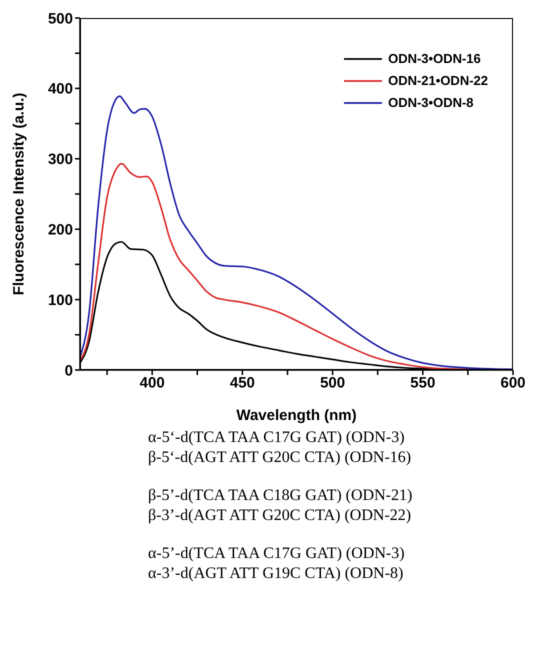 The height and width of the screenshot is (655, 536). What do you see at coordinates (296, 415) in the screenshot?
I see `x-axis-title: Wavelength (nm)` at bounding box center [296, 415].